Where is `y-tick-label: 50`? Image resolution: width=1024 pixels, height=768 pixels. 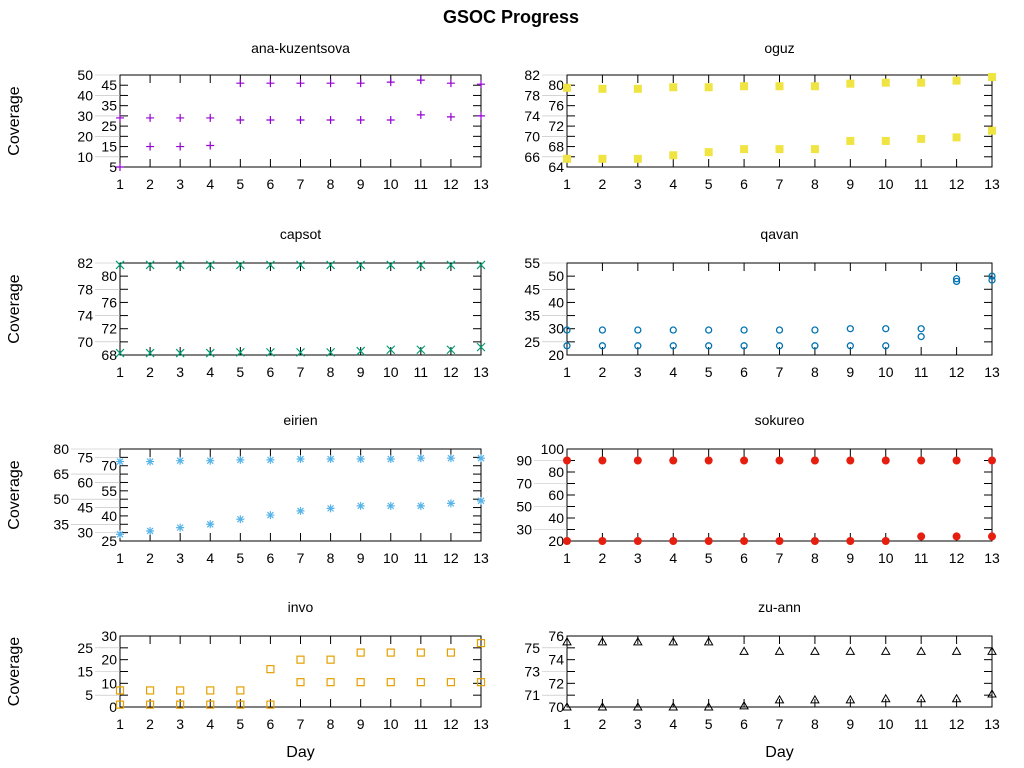 y-tick-label: 50 is located at coordinates (61, 499).